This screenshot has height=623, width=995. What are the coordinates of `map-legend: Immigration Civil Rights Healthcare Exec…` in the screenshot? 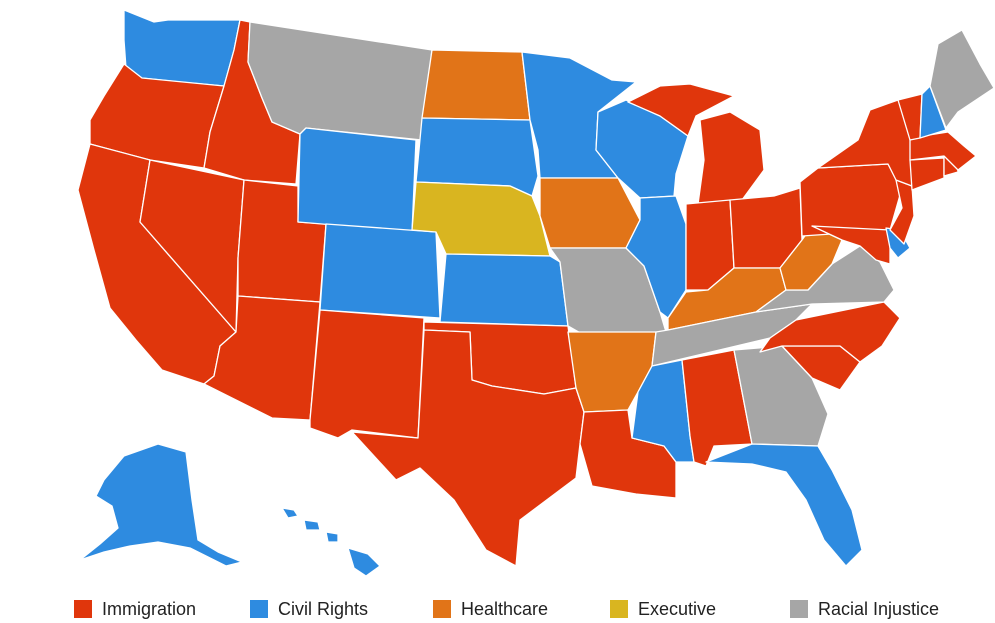 It's located at (497, 608).